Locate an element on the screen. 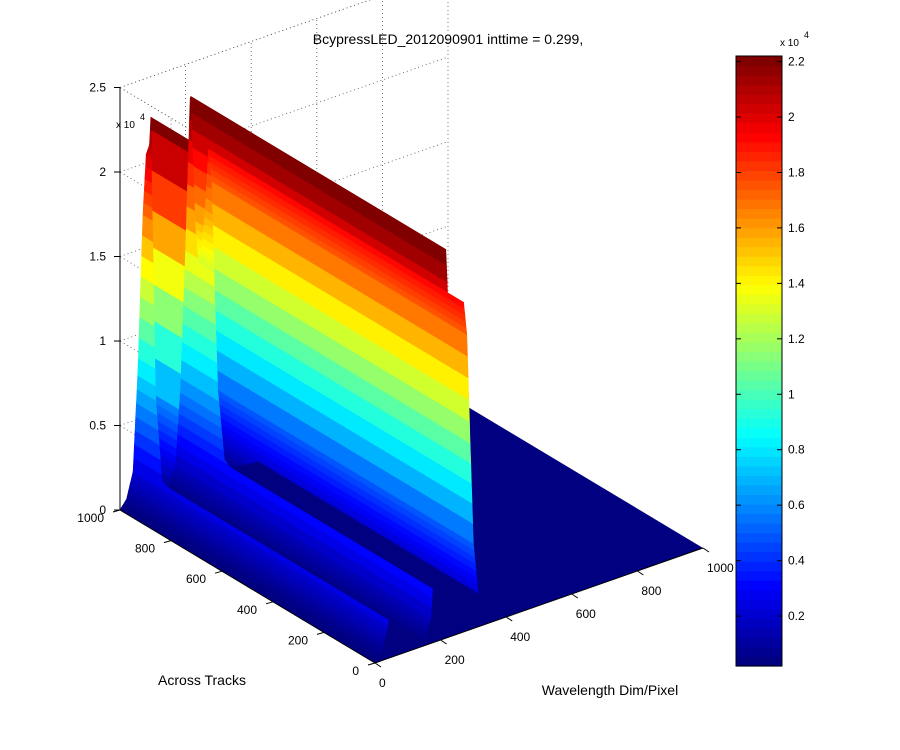 This screenshot has height=750, width=900. colorbar-tick-label: 2 is located at coordinates (791, 117).